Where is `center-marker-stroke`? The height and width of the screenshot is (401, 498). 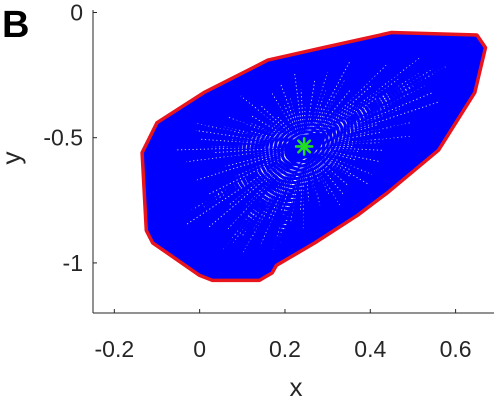
center-marker-stroke is located at coordinates (304, 146).